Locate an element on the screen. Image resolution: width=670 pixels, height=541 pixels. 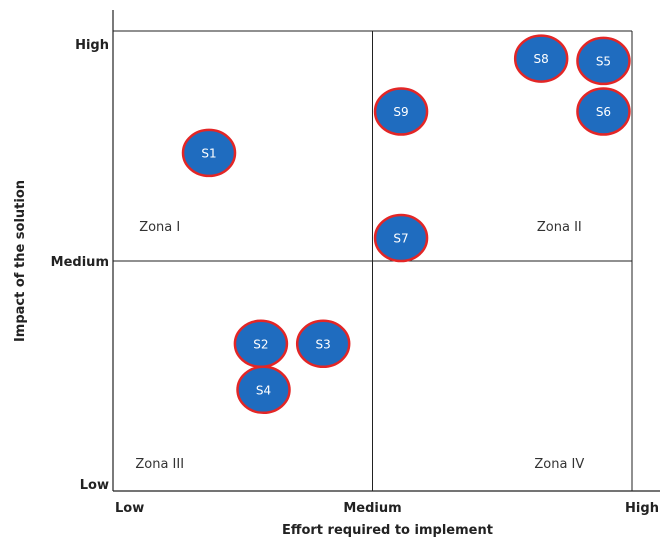
point-s5: S5 is located at coordinates (603, 61).